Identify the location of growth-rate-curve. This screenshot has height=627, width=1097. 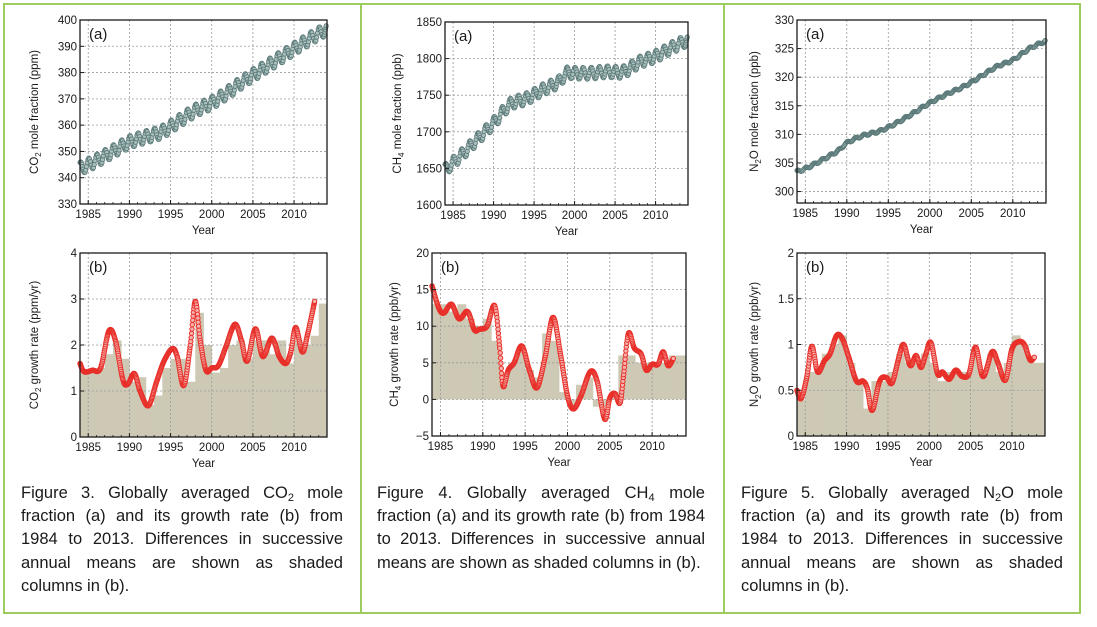
(552, 353).